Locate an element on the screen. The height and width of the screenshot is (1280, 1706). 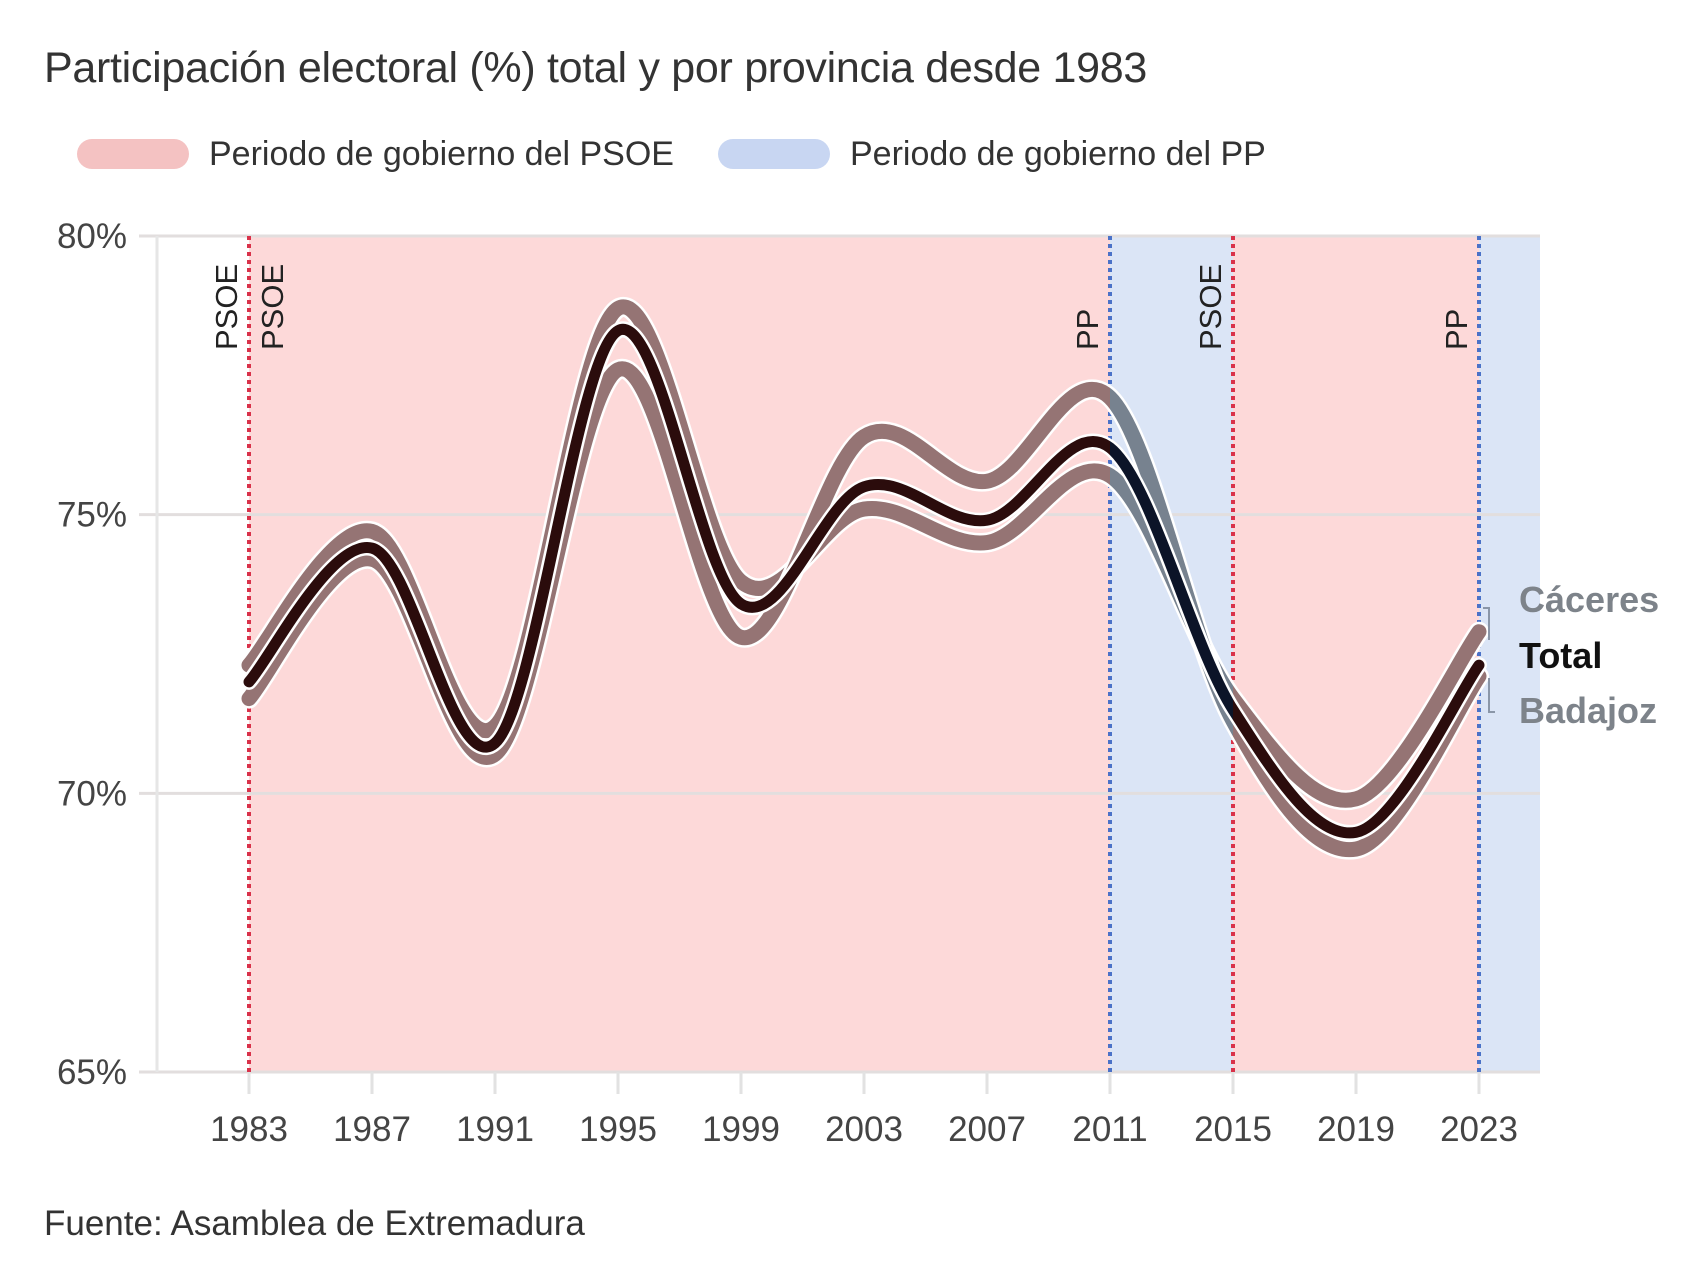
x-tick-label: 2015 is located at coordinates (1233, 1129).